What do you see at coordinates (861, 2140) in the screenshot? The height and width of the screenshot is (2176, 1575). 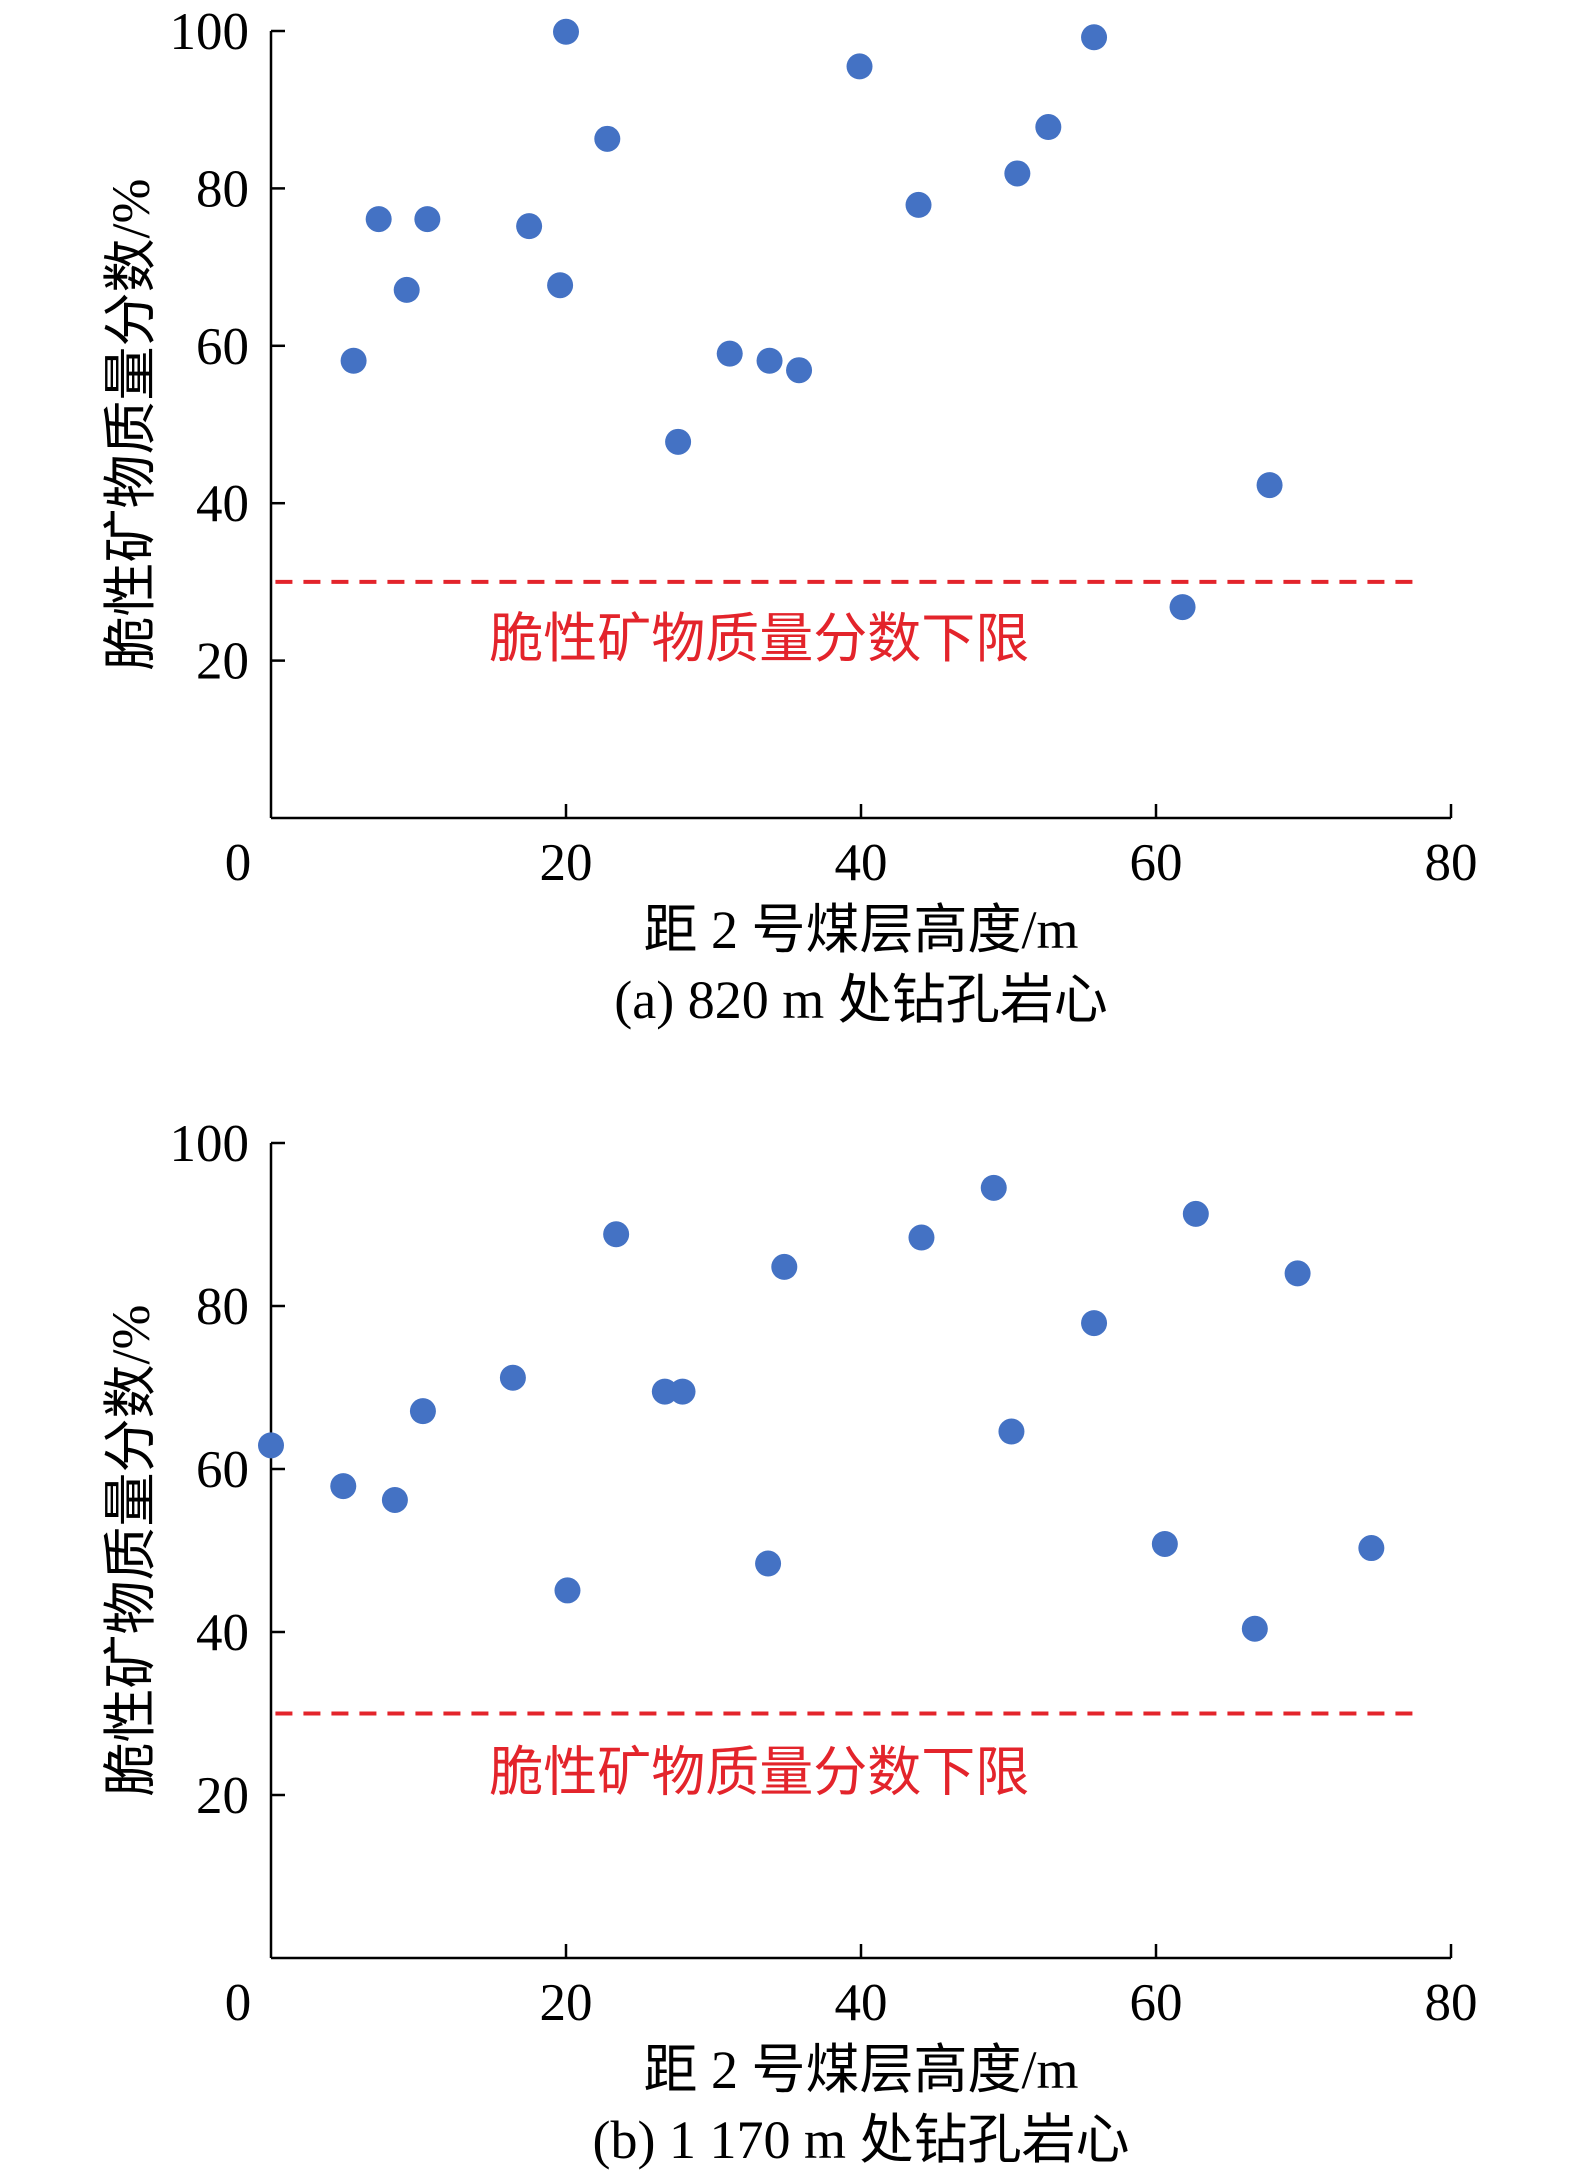 I see `chart-caption: (b) 1 170 m 处钻孔岩心` at bounding box center [861, 2140].